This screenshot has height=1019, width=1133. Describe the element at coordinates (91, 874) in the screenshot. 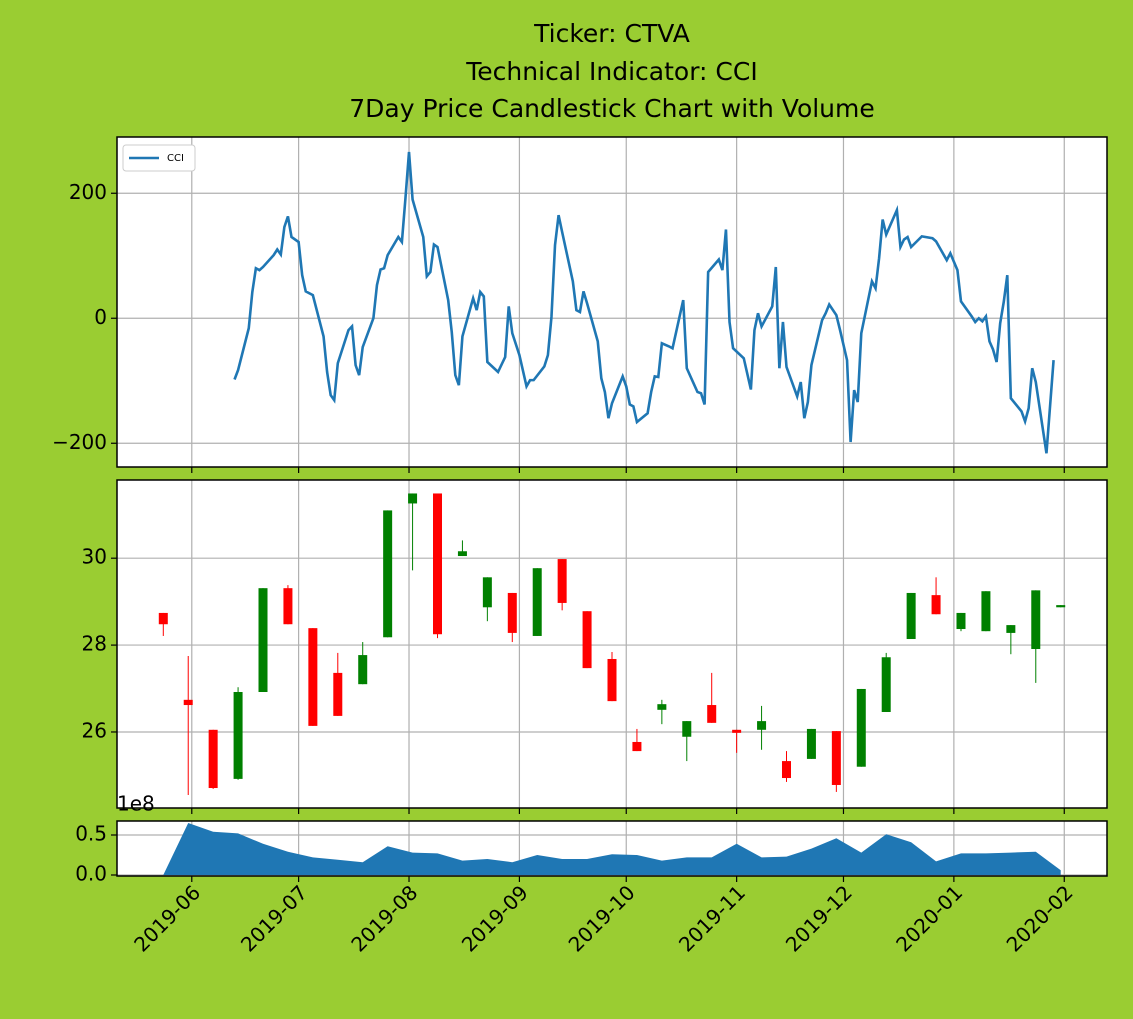

I see `y-tick-label: 0.0` at that location.